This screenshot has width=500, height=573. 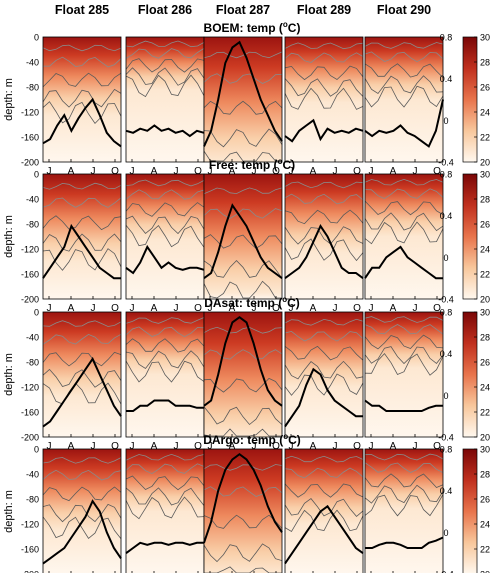 What do you see at coordinates (252, 439) in the screenshot?
I see `row-title: DArgo: temp (oC)` at bounding box center [252, 439].